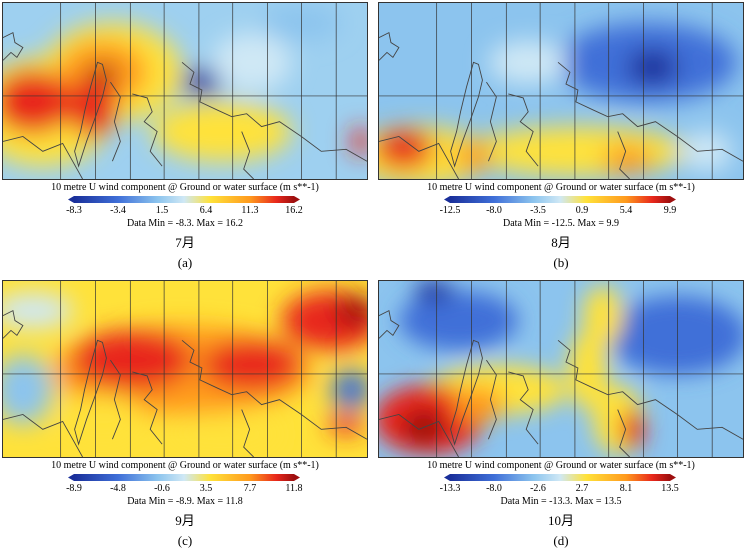 The width and height of the screenshot is (746, 552). I want to click on colorbar-ticks: -12.5 -8.0 -3.5 0.9 5.4 9.9, so click(558, 211).